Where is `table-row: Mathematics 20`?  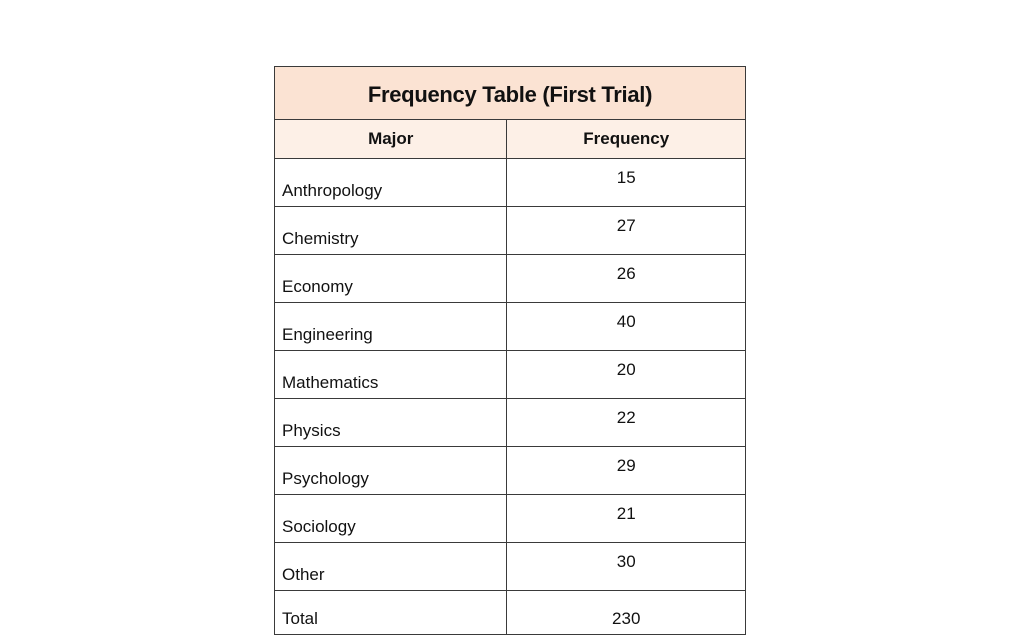
table-row: Mathematics 20 is located at coordinates (509, 374).